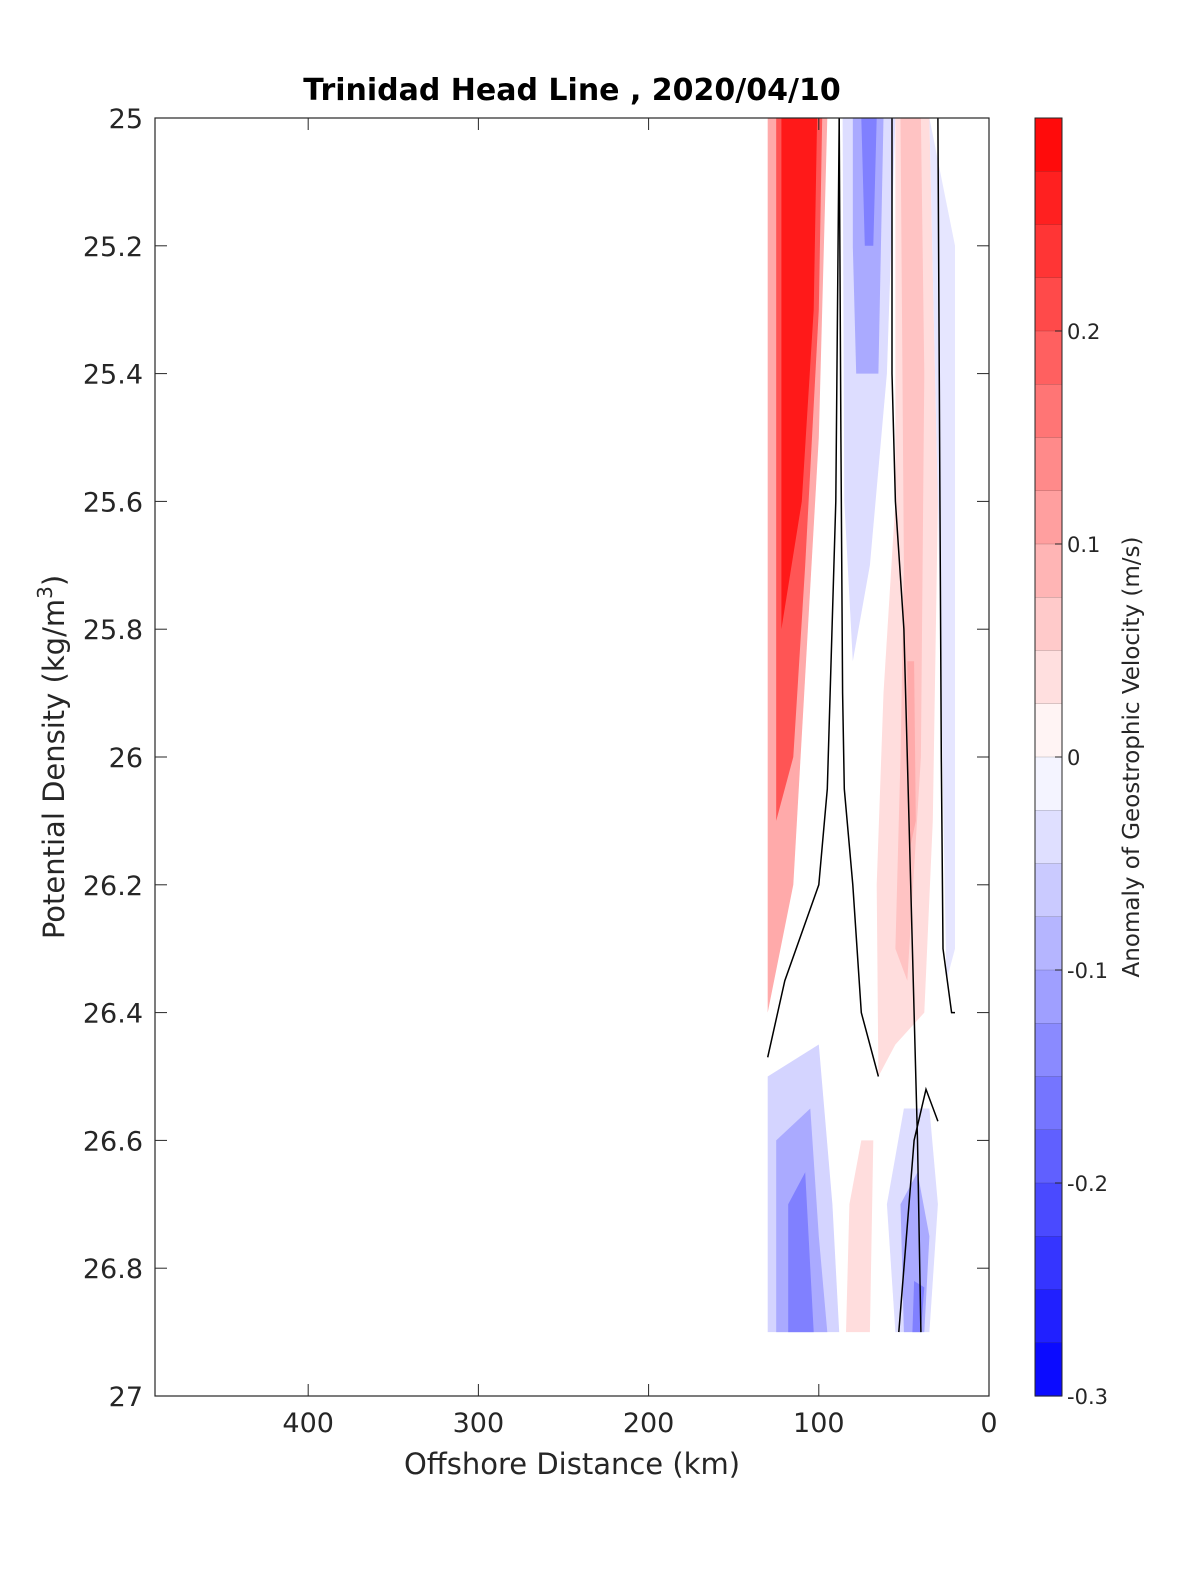 The image size is (1200, 1575). Describe the element at coordinates (1083, 332) in the screenshot. I see `colorbar-tick-label: 0.2` at that location.